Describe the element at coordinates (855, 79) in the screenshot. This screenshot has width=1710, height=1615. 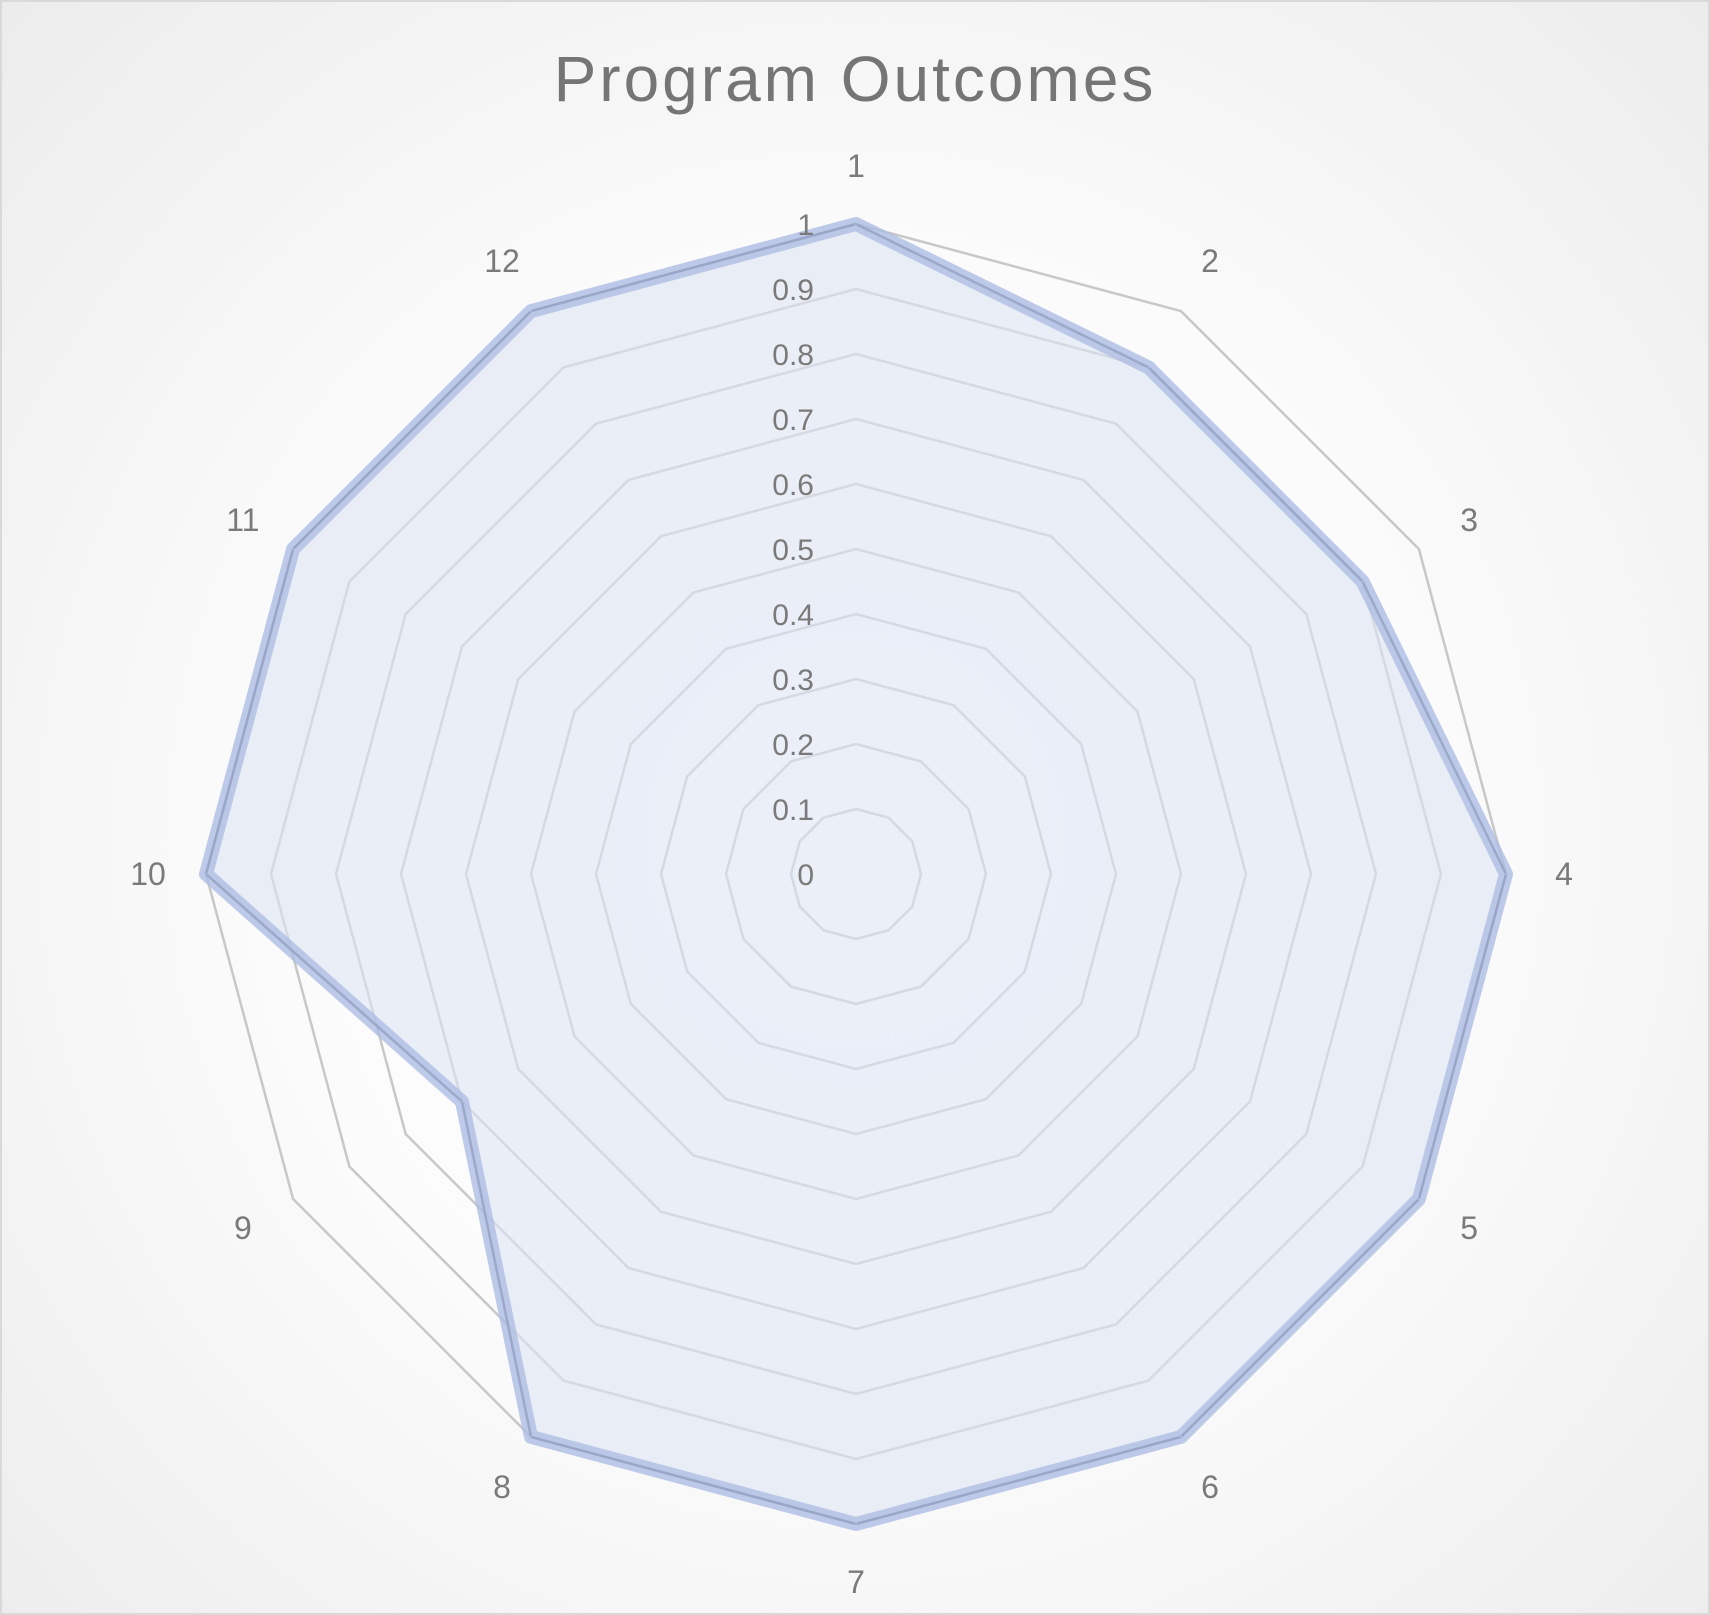
I see `chart-title: Program Outcomes` at that location.